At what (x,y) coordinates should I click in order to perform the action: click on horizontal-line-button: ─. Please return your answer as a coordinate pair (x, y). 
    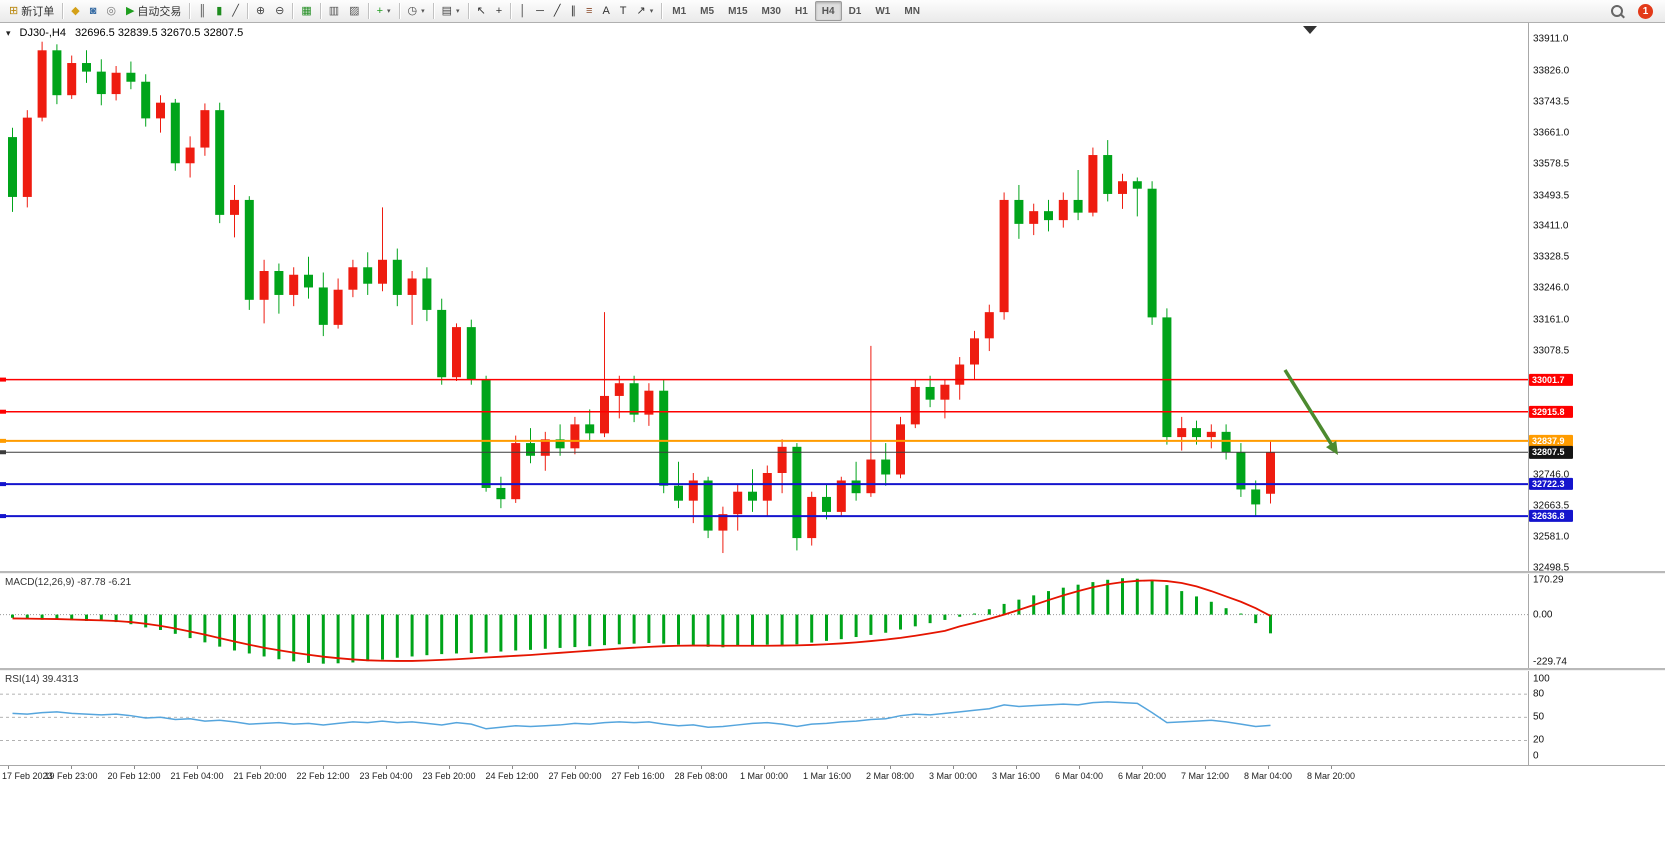
    Looking at the image, I should click on (540, 11).